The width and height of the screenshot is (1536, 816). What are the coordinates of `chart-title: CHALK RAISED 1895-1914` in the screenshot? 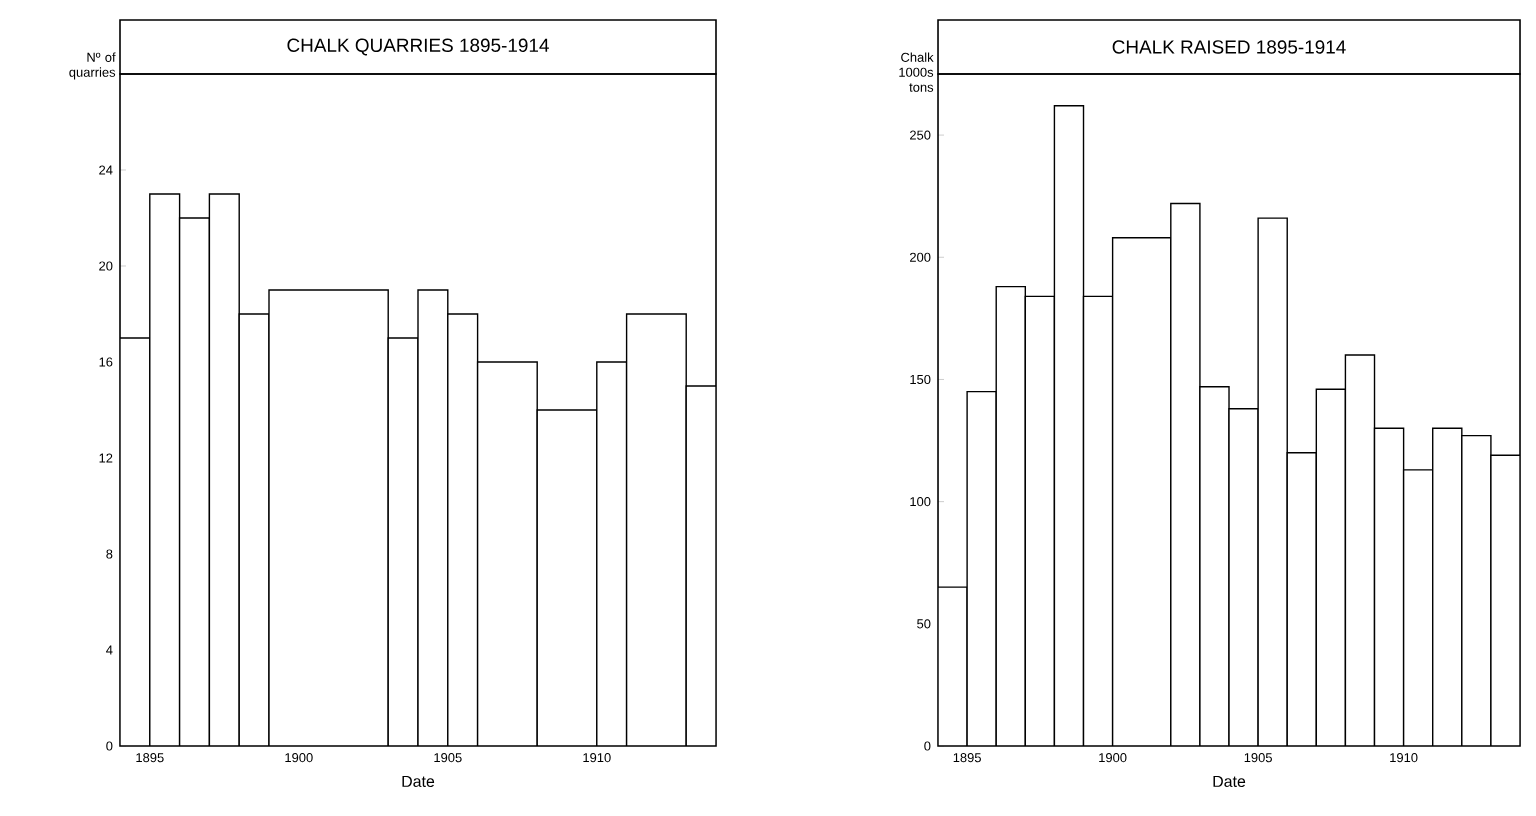 It's located at (1229, 47).